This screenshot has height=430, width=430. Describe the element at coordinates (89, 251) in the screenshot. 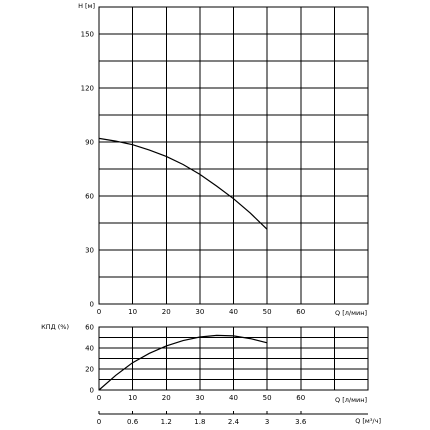

I see `head-y-tick-label: 30` at that location.